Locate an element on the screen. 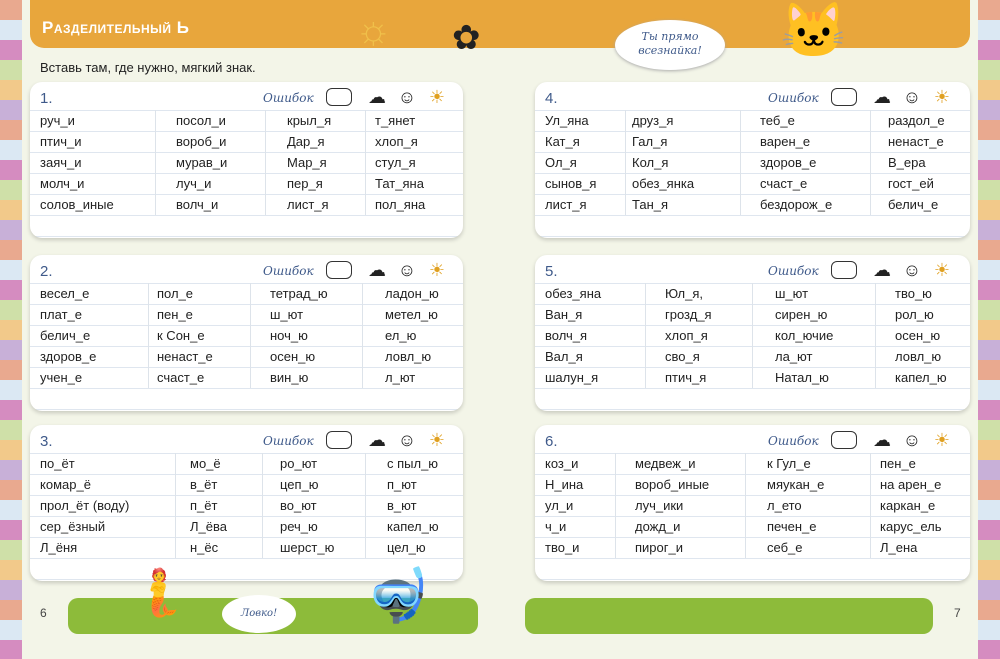  word-item: счаст_е is located at coordinates (784, 183).